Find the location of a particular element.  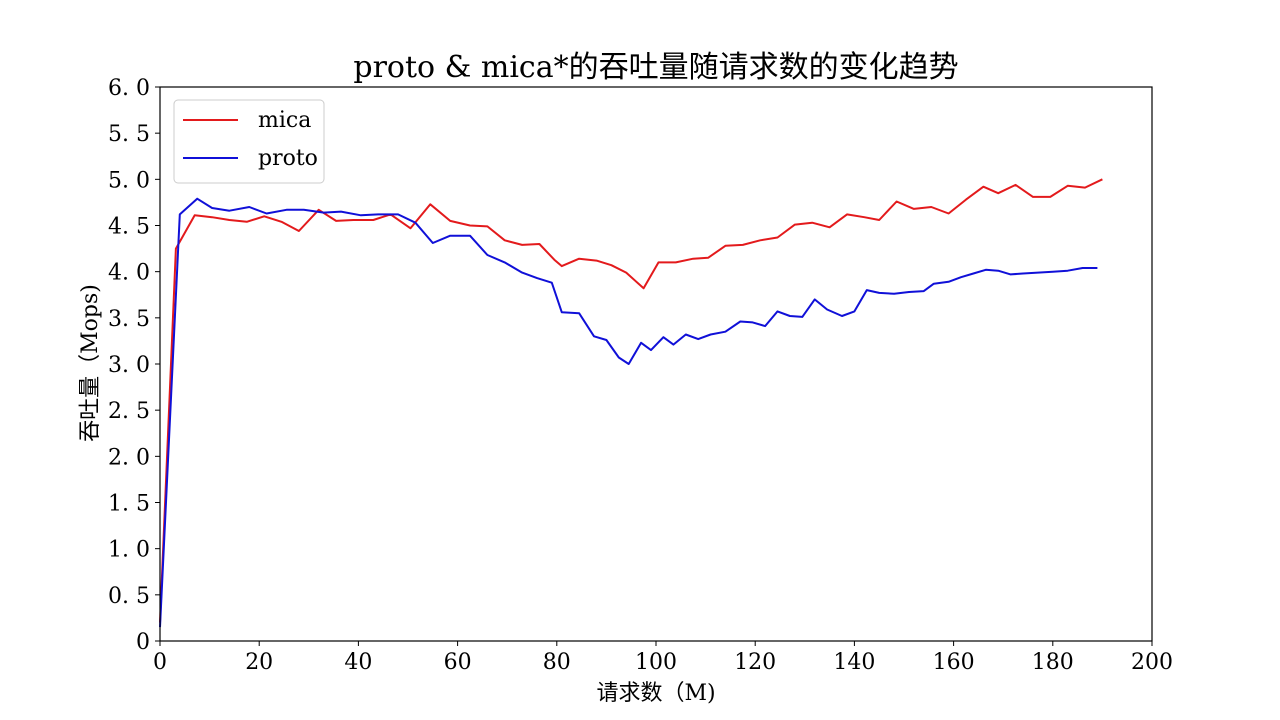

y-tick-label: 6. 0 is located at coordinates (129, 88).